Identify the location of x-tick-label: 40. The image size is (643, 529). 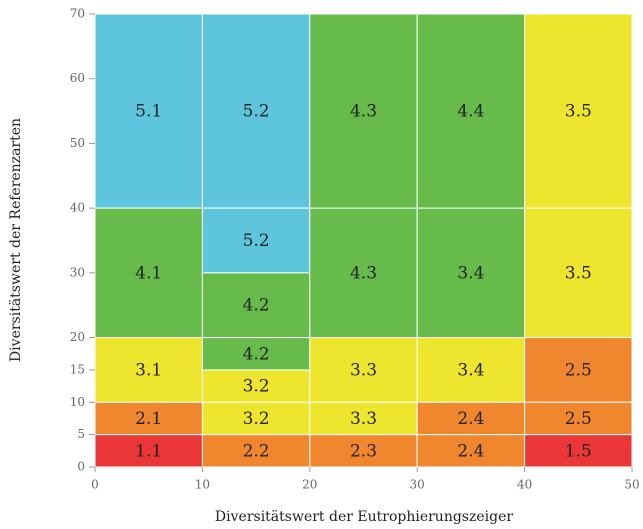
(524, 485).